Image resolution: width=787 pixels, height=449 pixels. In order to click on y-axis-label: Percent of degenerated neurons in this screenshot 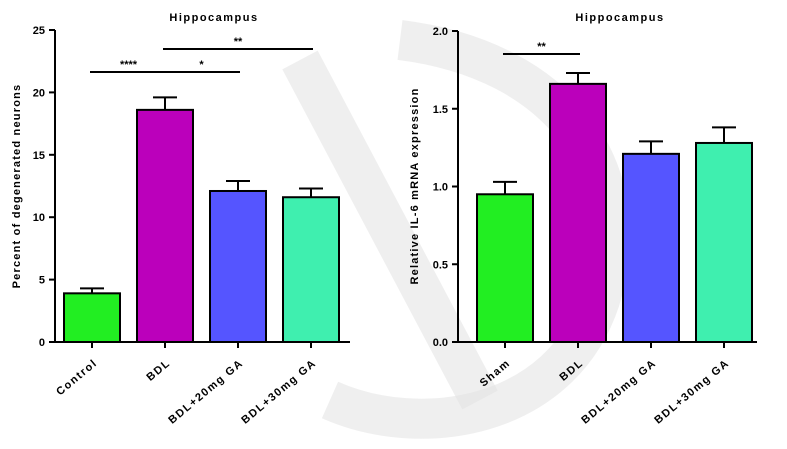, I will do `click(17, 186)`.